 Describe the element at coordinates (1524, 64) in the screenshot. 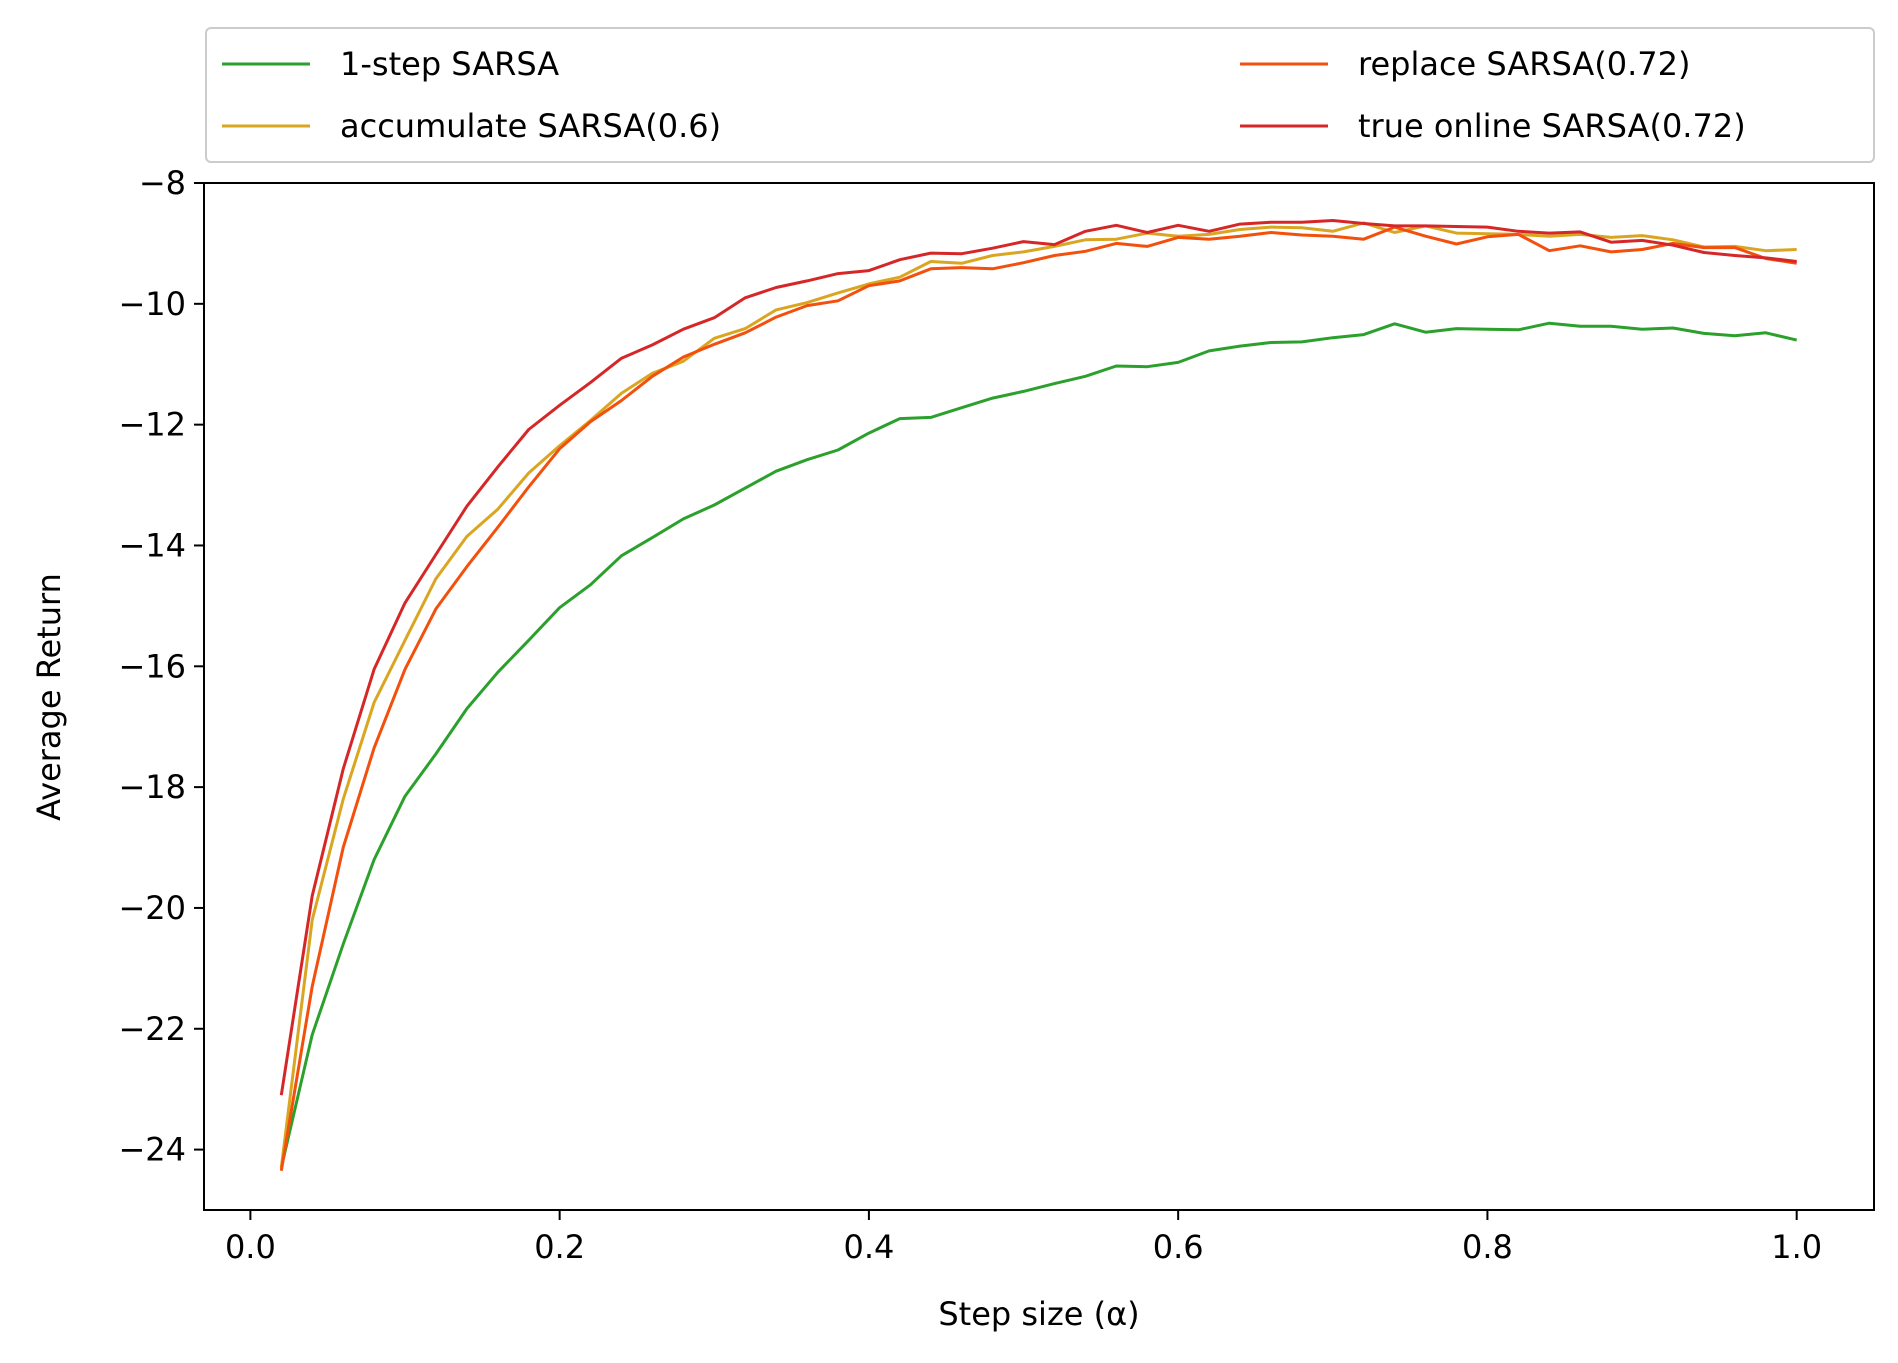

I see `legend-label: replace SARSA(0.72)` at that location.